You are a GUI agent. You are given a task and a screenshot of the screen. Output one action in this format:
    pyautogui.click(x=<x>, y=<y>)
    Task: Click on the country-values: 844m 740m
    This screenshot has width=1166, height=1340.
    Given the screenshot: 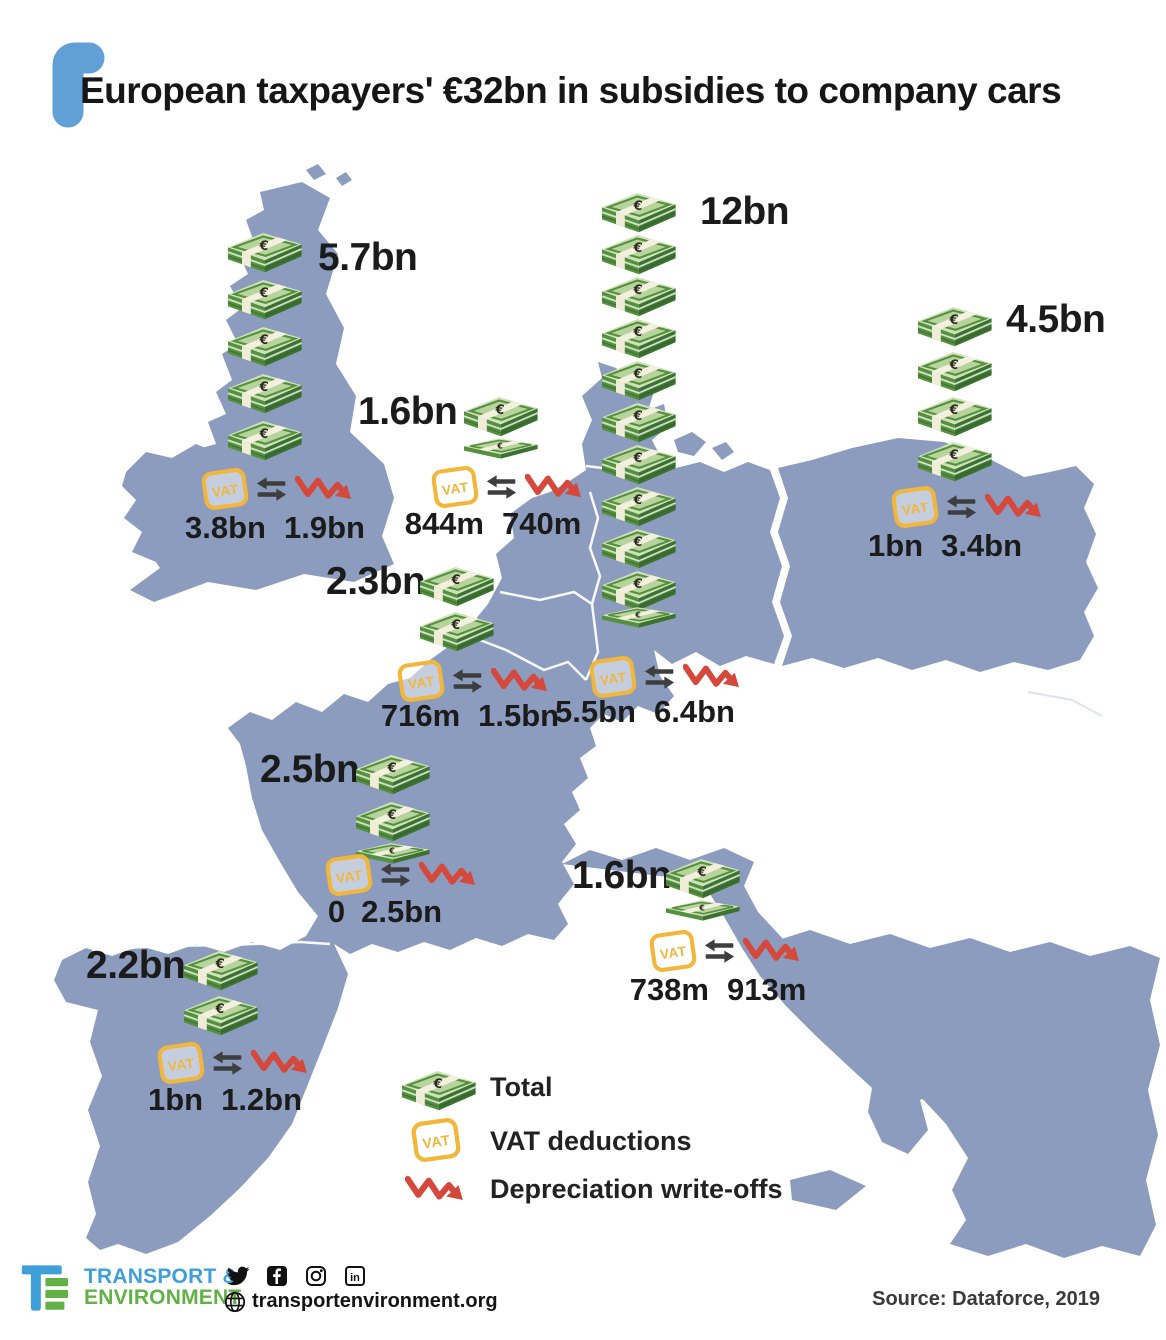 What is the action you would take?
    pyautogui.click(x=493, y=524)
    